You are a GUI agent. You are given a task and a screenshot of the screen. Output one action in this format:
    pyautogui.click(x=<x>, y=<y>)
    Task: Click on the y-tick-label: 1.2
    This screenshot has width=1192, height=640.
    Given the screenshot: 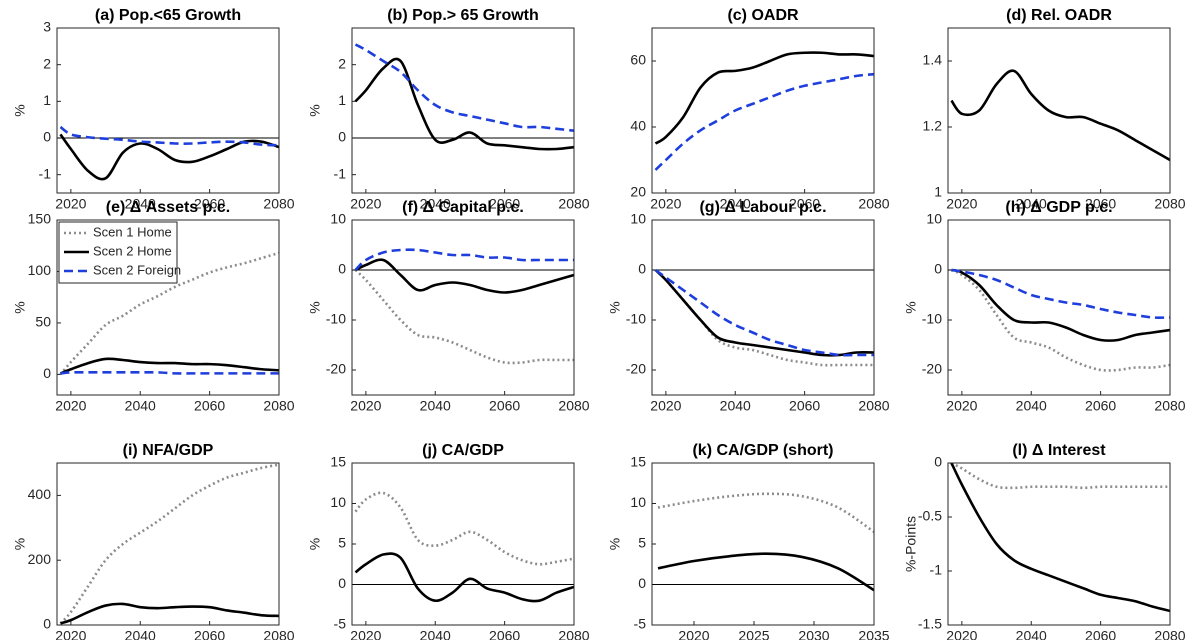 What is the action you would take?
    pyautogui.click(x=933, y=126)
    